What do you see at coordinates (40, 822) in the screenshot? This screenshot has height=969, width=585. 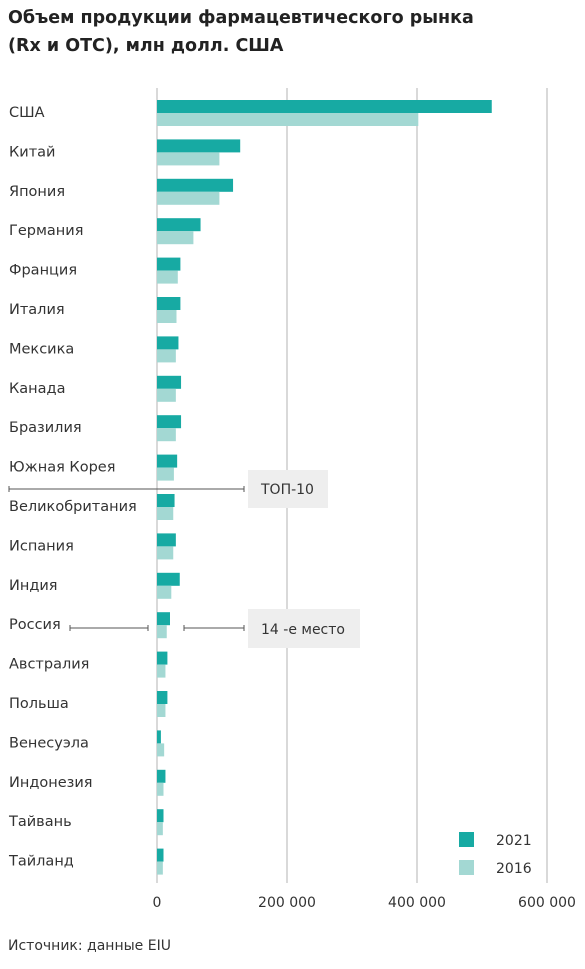 I see `category-label-18: Тайвань` at bounding box center [40, 822].